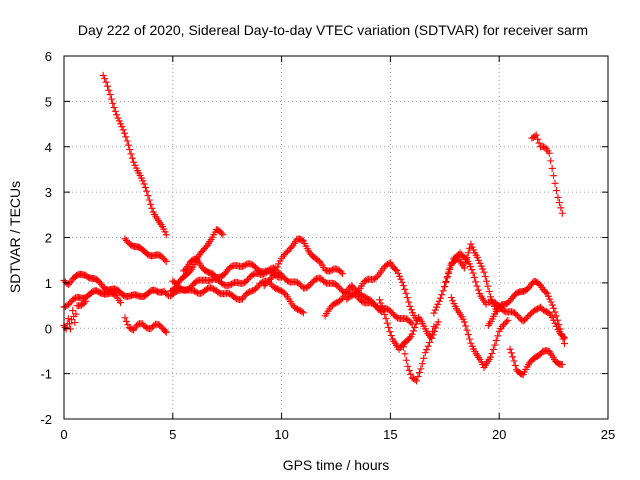 Image resolution: width=640 pixels, height=480 pixels. Describe the element at coordinates (48, 192) in the screenshot. I see `y-tick-label: 3` at that location.